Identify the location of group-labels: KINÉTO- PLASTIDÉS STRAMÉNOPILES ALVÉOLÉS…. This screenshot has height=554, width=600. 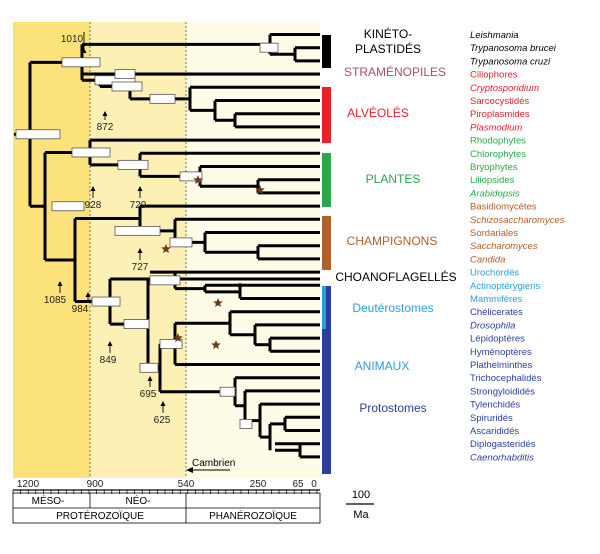
(395, 220).